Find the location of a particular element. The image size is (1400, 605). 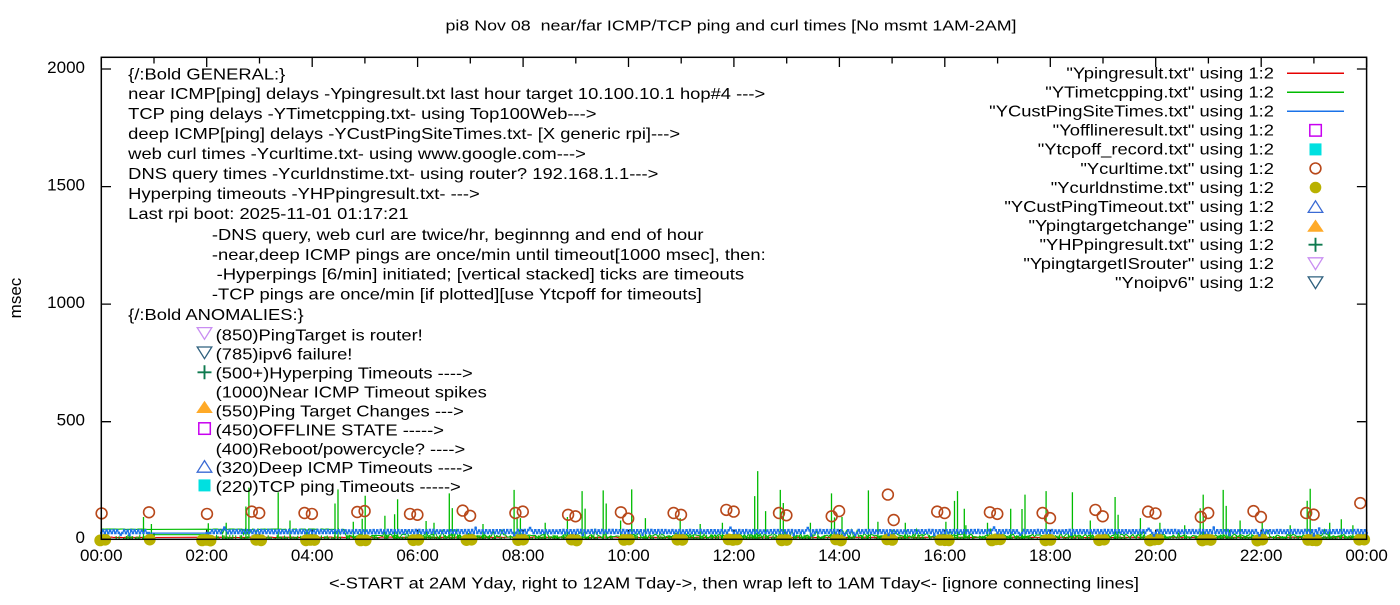

svg-text: 0 is located at coordinates (80, 537).